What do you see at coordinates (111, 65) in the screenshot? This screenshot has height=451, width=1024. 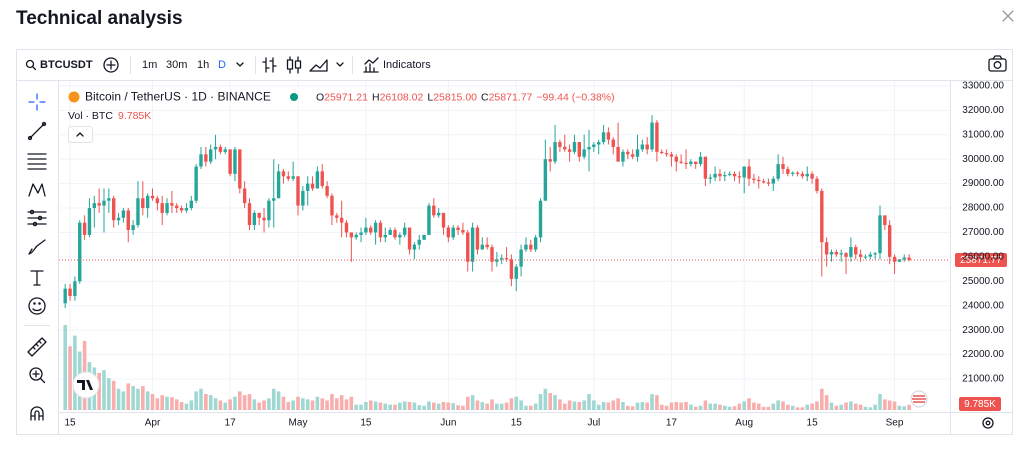 I see `compare-button` at bounding box center [111, 65].